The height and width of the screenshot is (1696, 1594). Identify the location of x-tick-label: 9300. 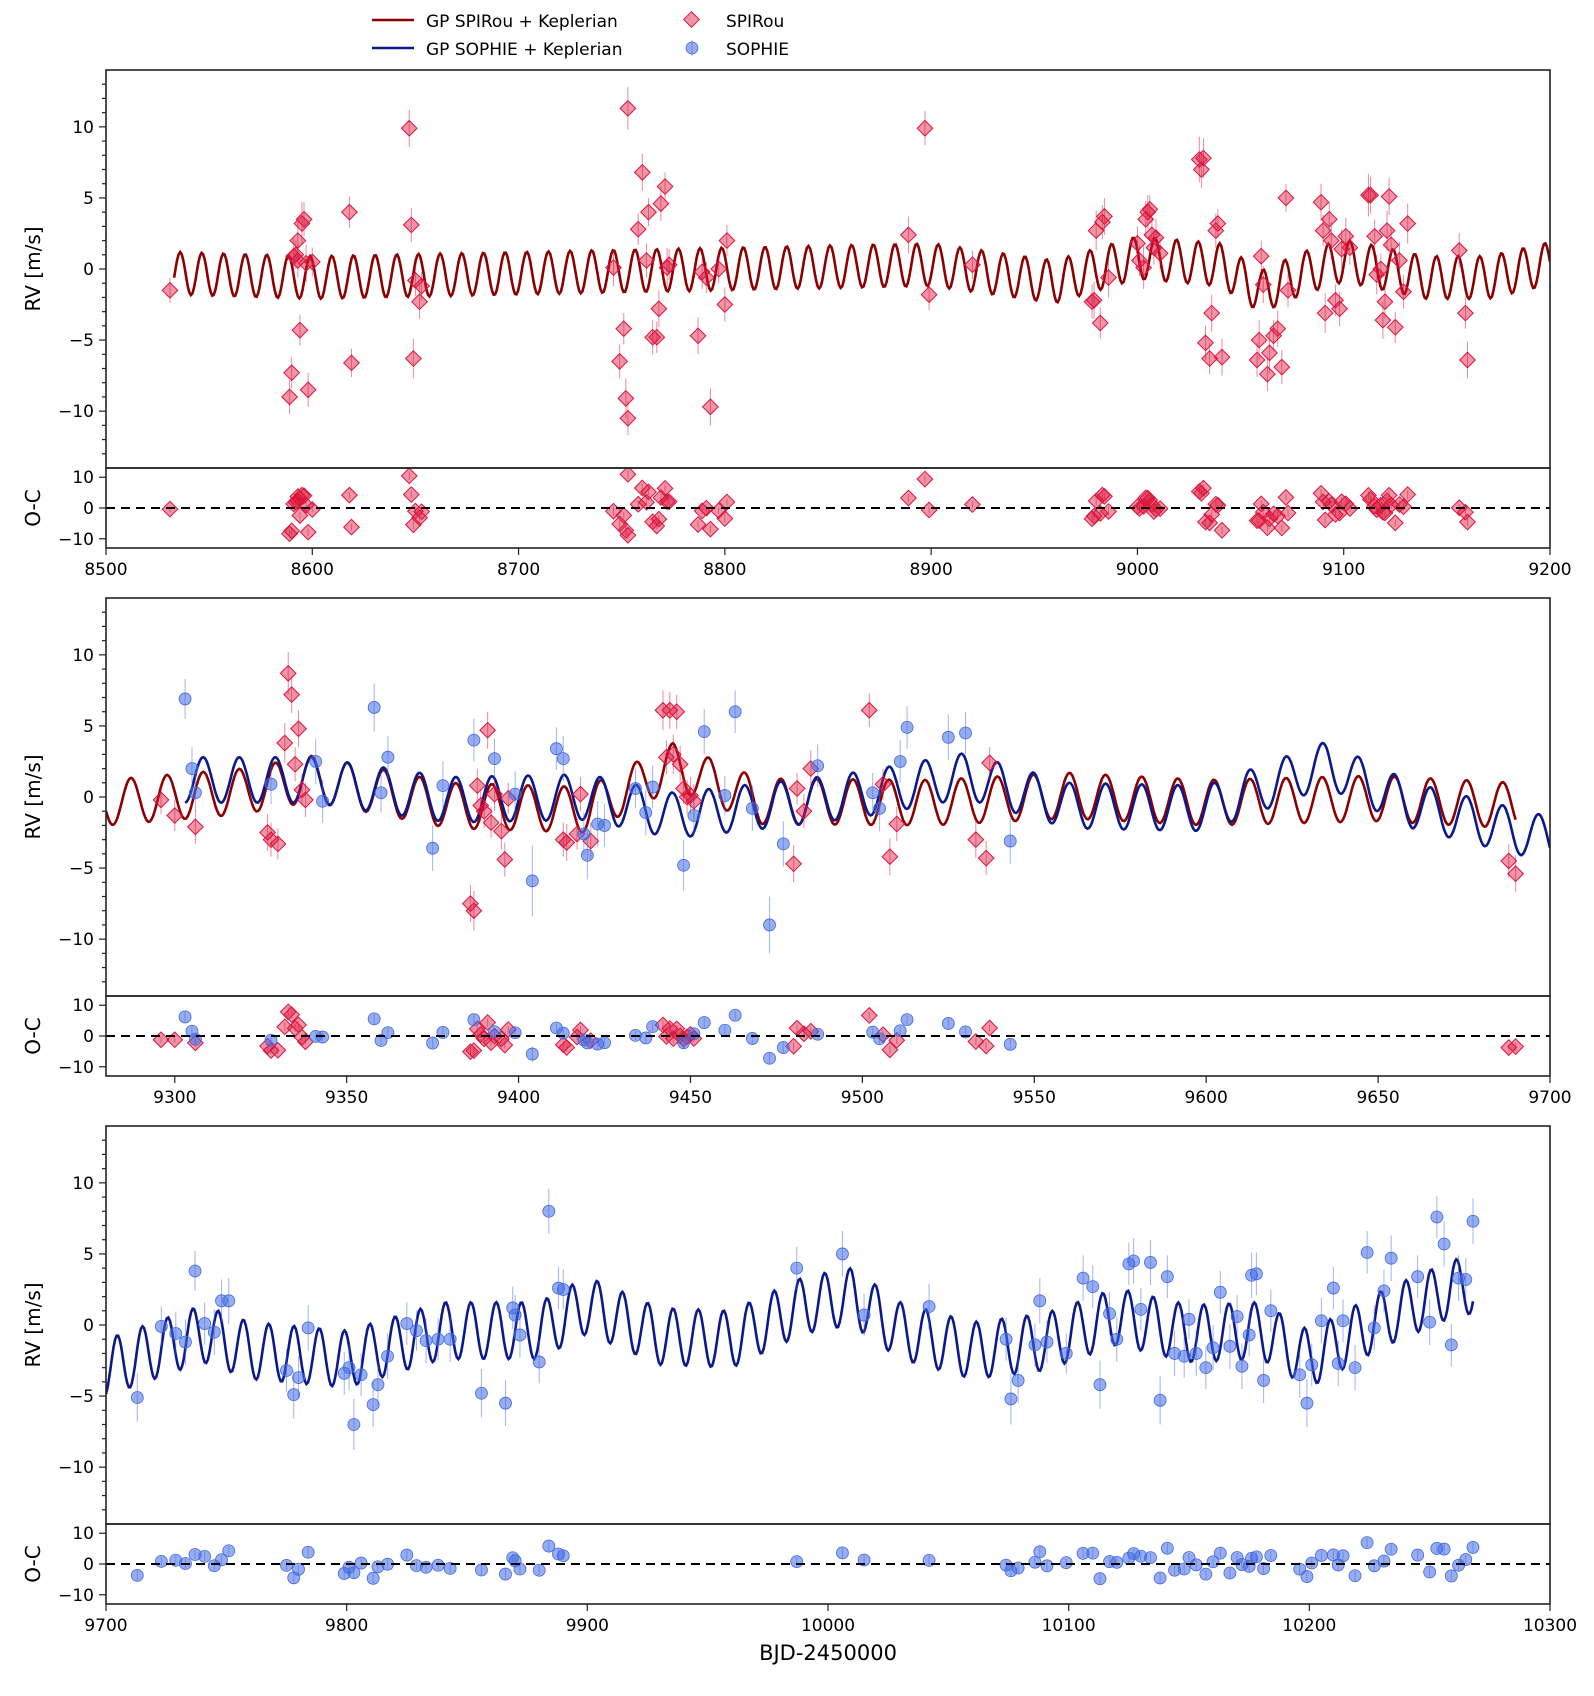
(174, 1098).